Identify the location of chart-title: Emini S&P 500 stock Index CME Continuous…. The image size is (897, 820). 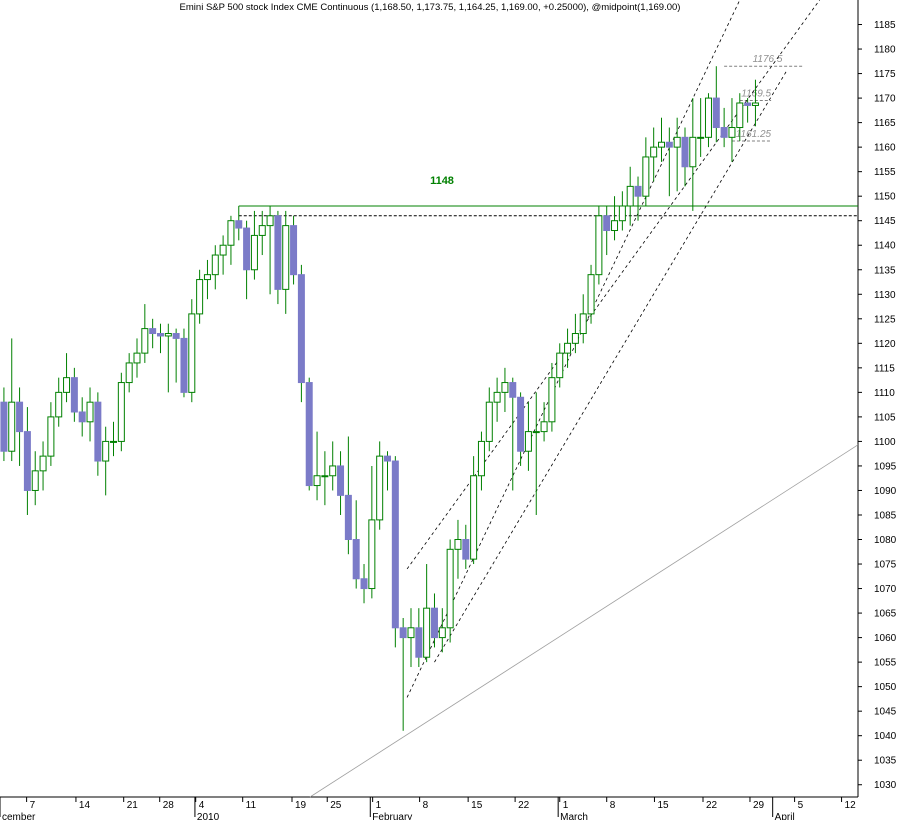
(430, 7).